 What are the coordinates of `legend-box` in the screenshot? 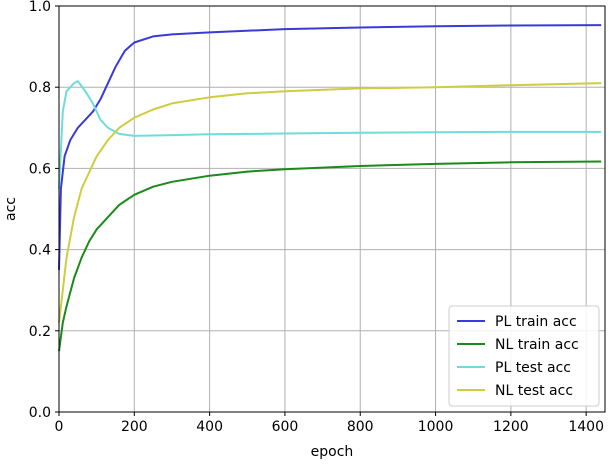 It's located at (524, 356).